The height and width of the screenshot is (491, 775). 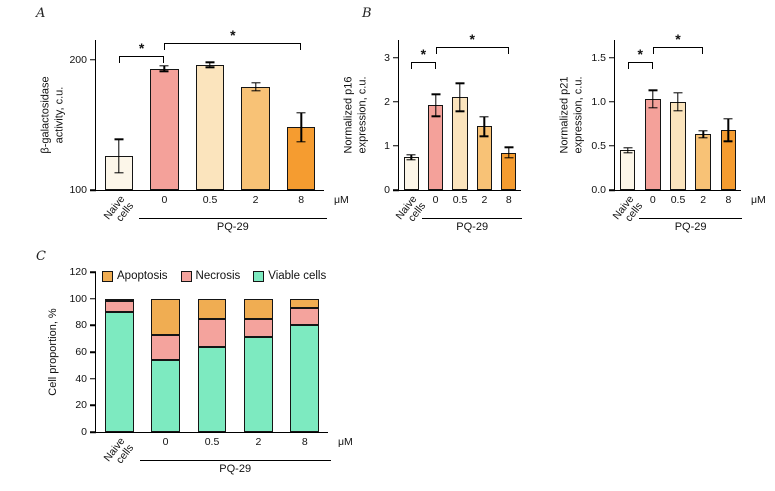 What do you see at coordinates (41, 13) in the screenshot?
I see `panel-a-label: A` at bounding box center [41, 13].